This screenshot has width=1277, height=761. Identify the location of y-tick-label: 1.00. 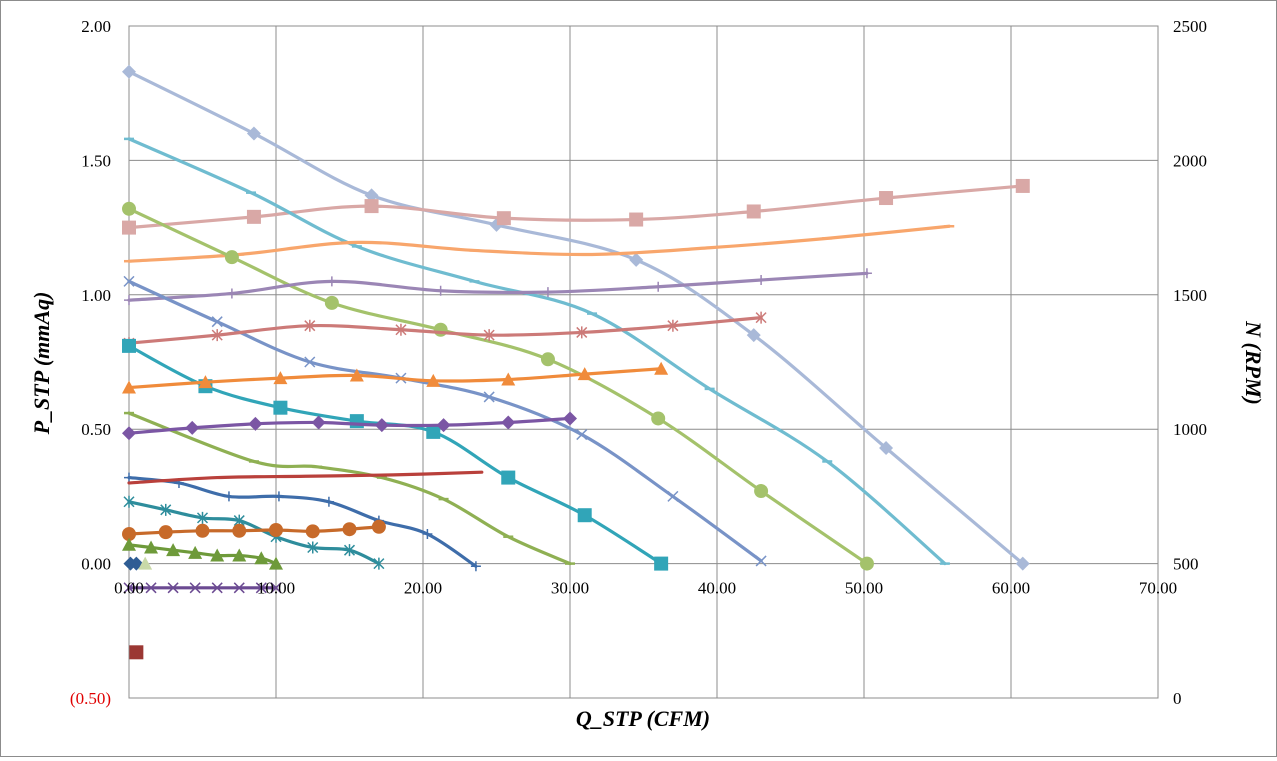
(96, 295).